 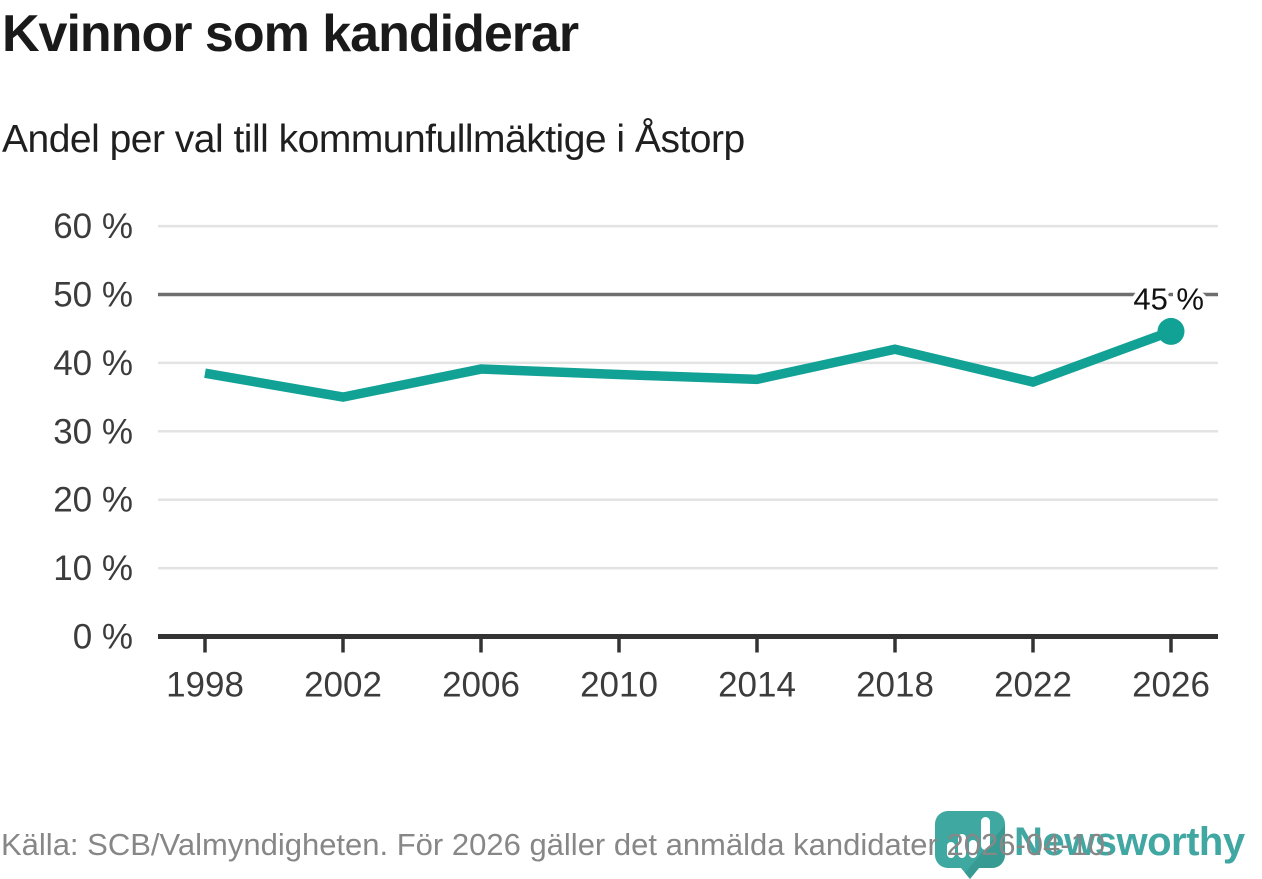 What do you see at coordinates (688, 364) in the screenshot?
I see `data-line` at bounding box center [688, 364].